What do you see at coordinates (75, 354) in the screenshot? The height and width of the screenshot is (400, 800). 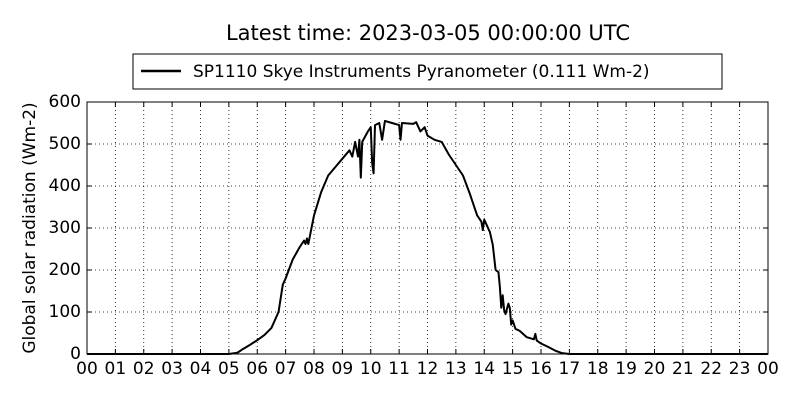 I see `y-tick-label: 0` at bounding box center [75, 354].